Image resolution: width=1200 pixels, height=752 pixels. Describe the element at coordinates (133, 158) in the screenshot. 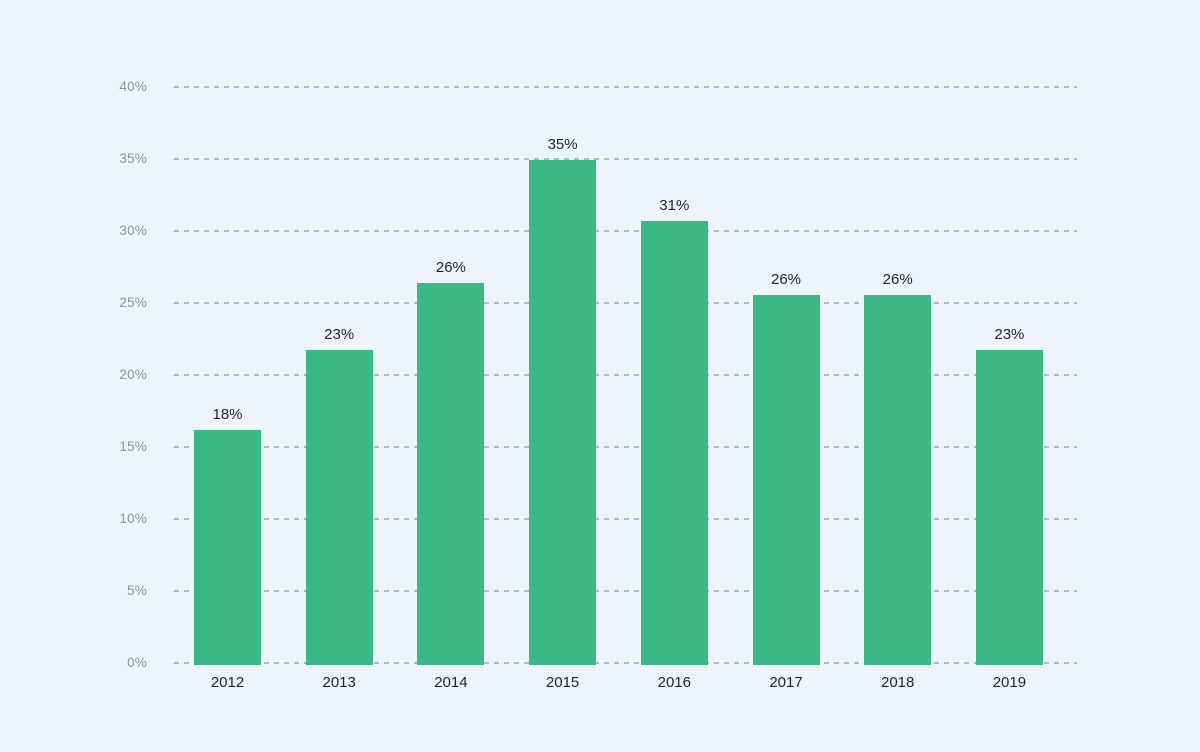

I see `y-axis-tick-label: 35%` at that location.